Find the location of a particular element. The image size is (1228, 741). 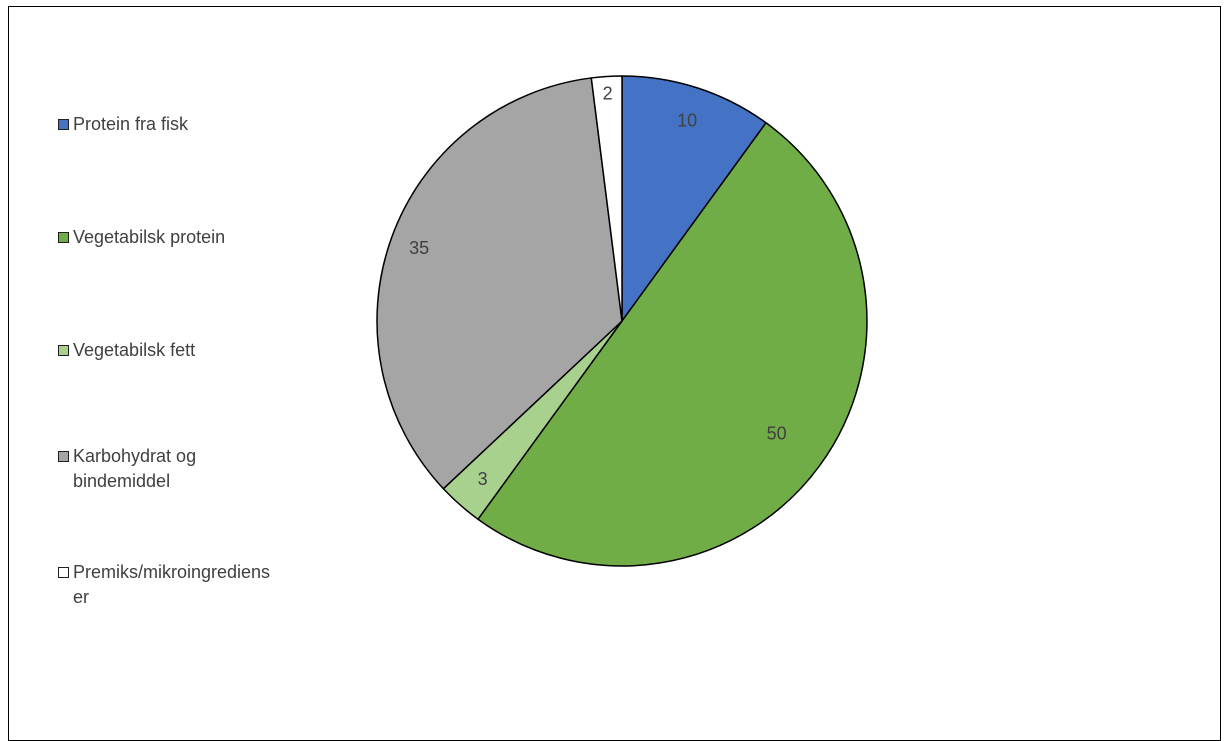

legend-item-karbohydrat-og-bindemiddel: Karbohydrat og bindemiddel is located at coordinates (203, 469).